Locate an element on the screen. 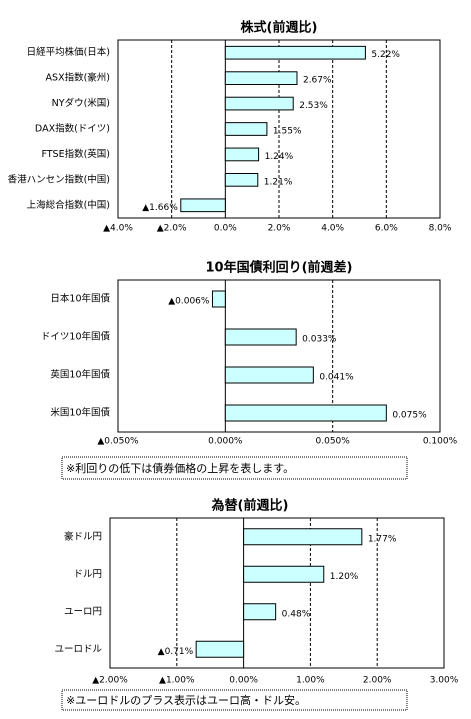 The image size is (471, 719). category-label: NYダウ(米国) is located at coordinates (81, 103).